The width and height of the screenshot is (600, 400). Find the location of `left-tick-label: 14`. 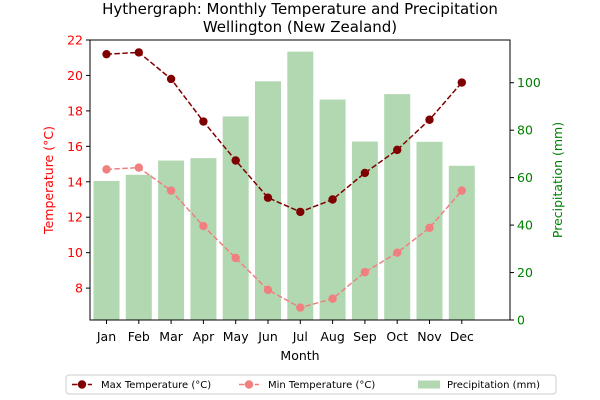

left-tick-label: 14 is located at coordinates (75, 181).